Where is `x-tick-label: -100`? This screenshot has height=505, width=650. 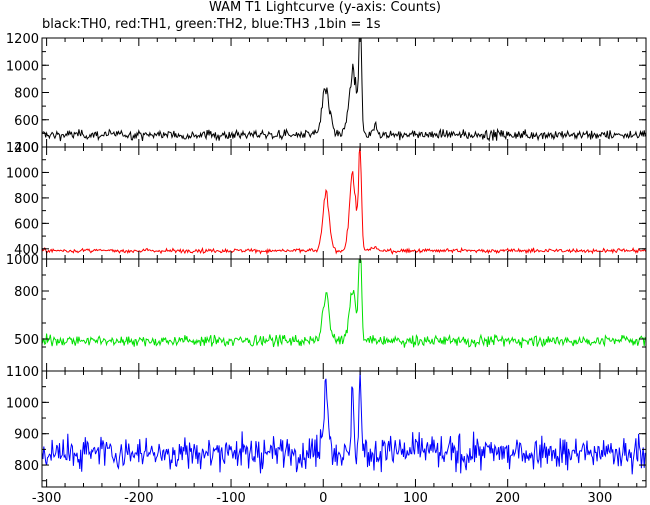
x-tick-label: -100 is located at coordinates (231, 498).